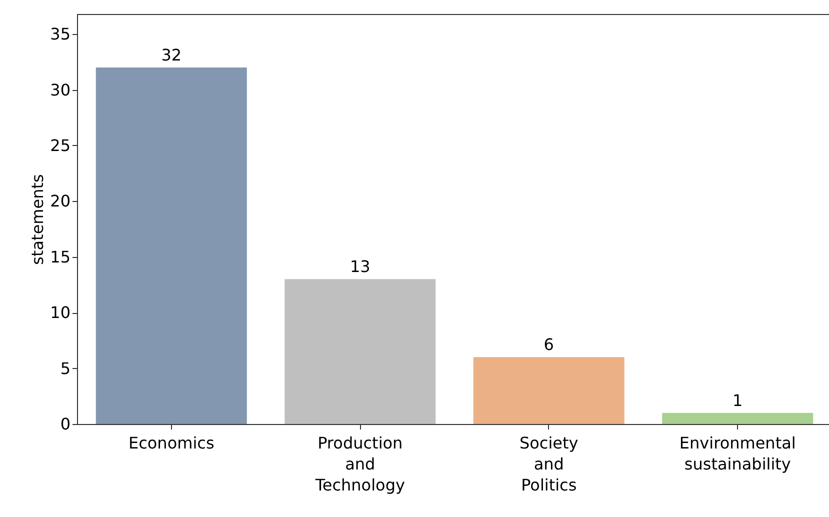 This screenshot has width=829, height=517. I want to click on x-tick-label: Production and Technology, so click(359, 464).